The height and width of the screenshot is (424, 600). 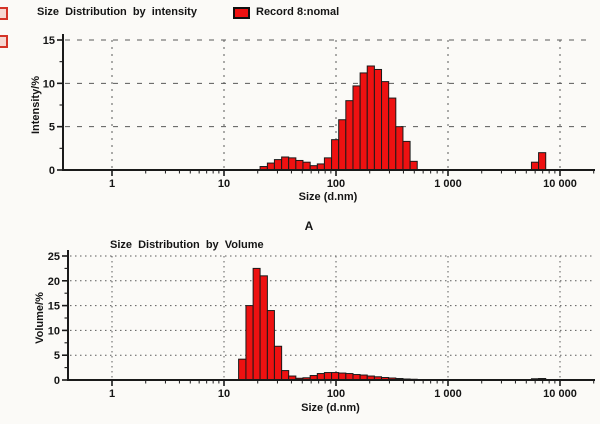 I want to click on intensity-chart-title: Size Distribution by intensity, so click(x=117, y=12).